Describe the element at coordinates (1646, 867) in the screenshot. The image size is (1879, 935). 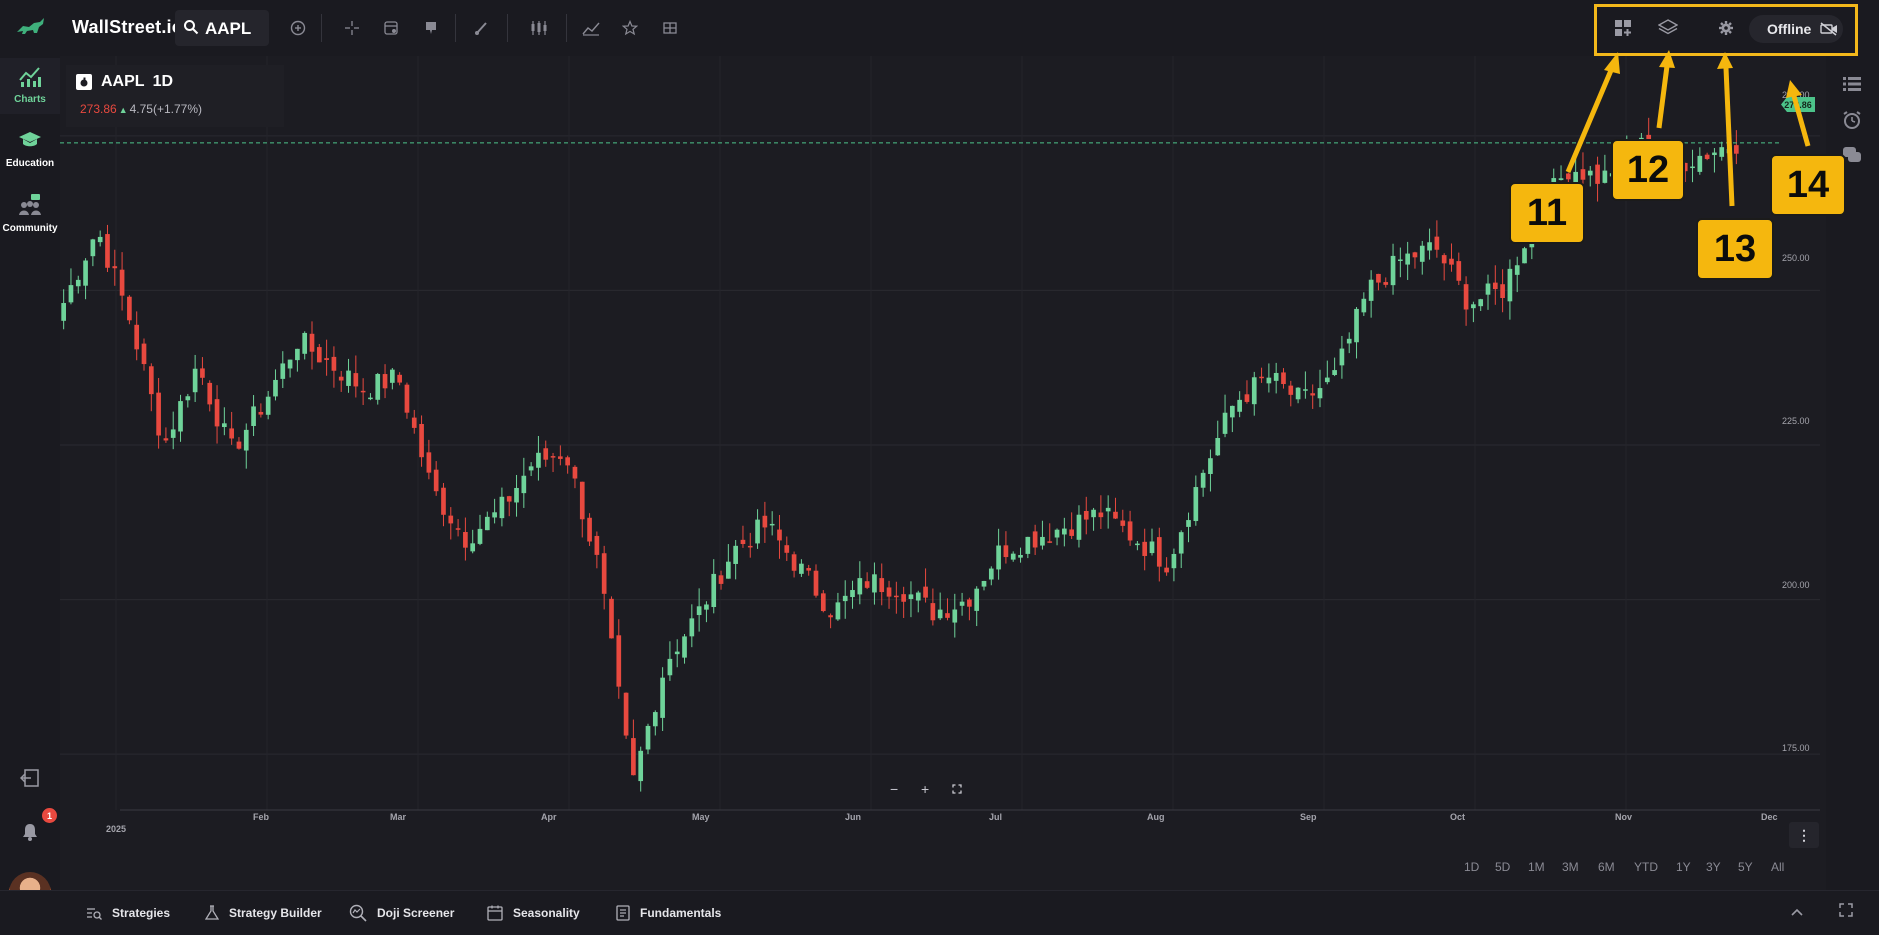
I see `range-ytd: YTD` at that location.